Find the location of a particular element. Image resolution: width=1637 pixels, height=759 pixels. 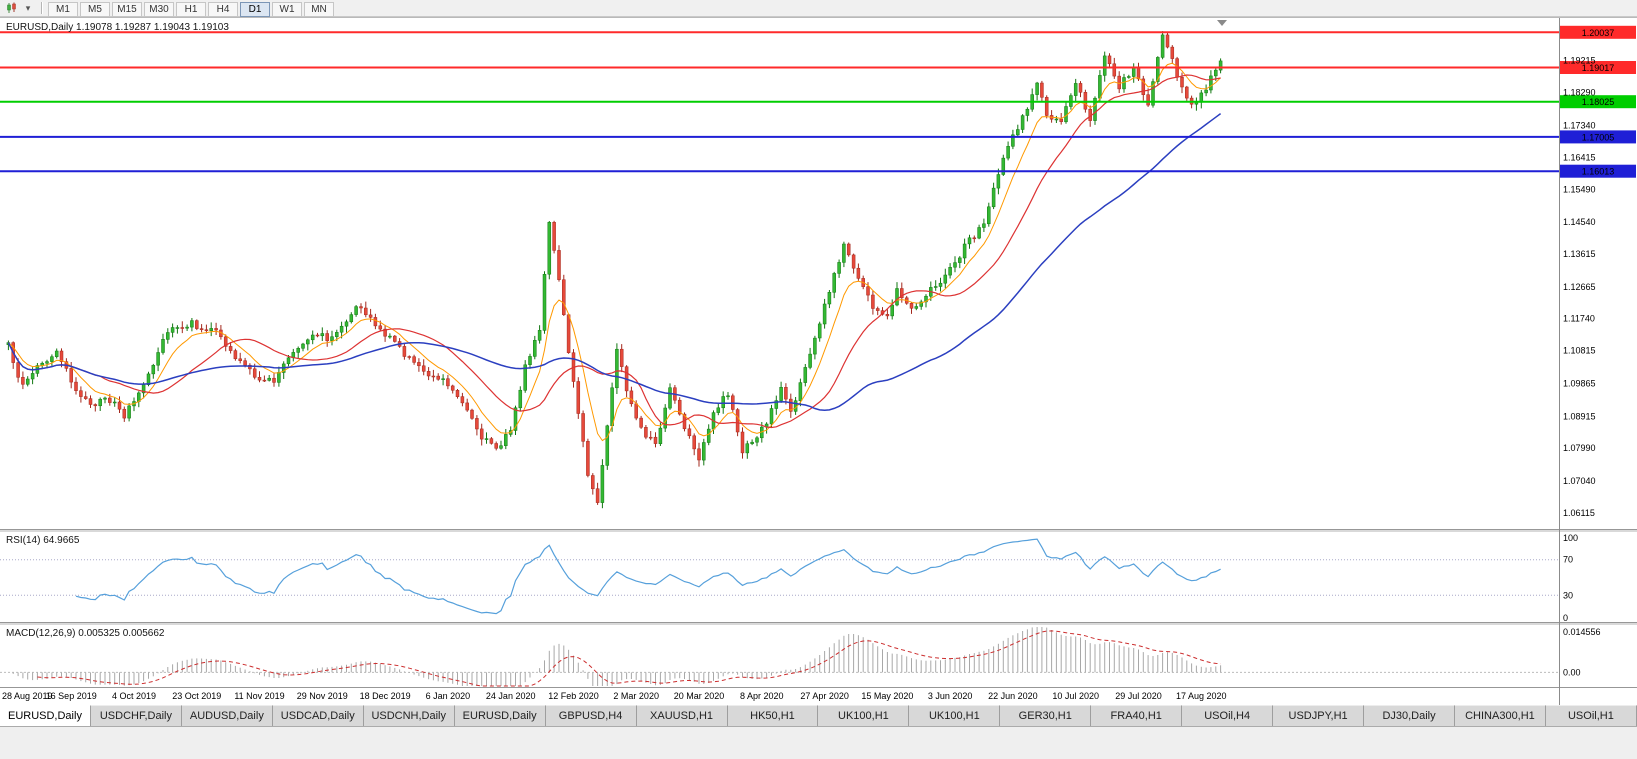

timeframe-button-h1: H1 is located at coordinates (191, 9).